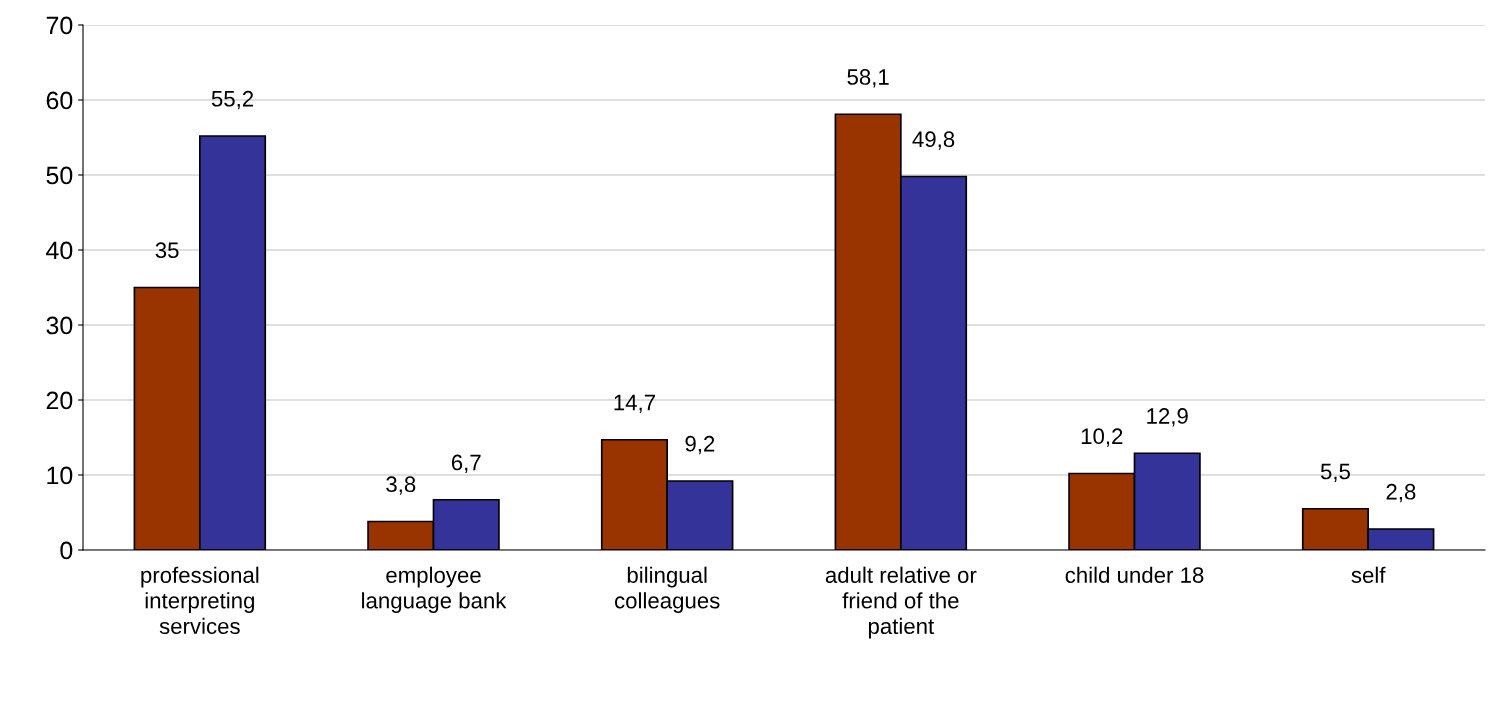 The width and height of the screenshot is (1492, 701). I want to click on x-tick-label: bilingual colleagues, so click(667, 589).